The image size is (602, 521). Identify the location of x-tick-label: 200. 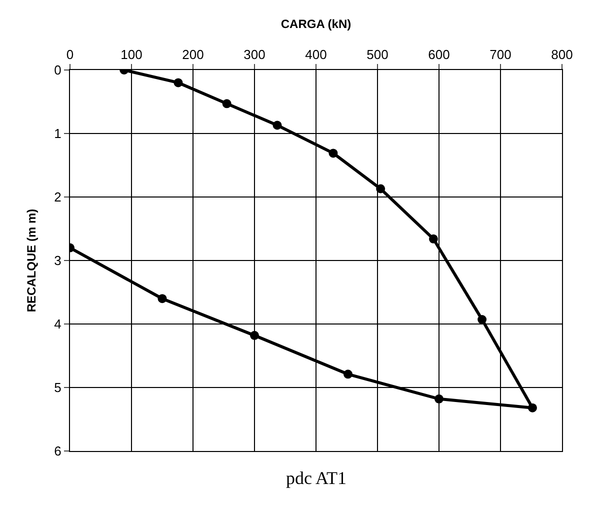
(193, 54).